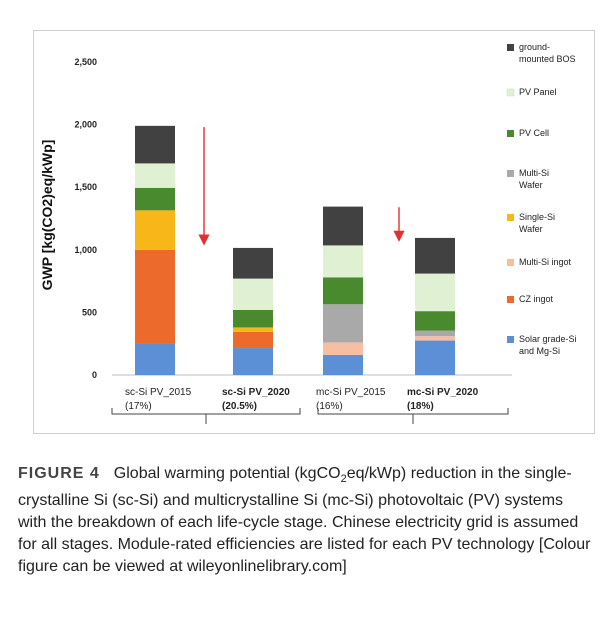 The height and width of the screenshot is (640, 600). Describe the element at coordinates (85, 250) in the screenshot. I see `y-tick-label: 1,000` at that location.